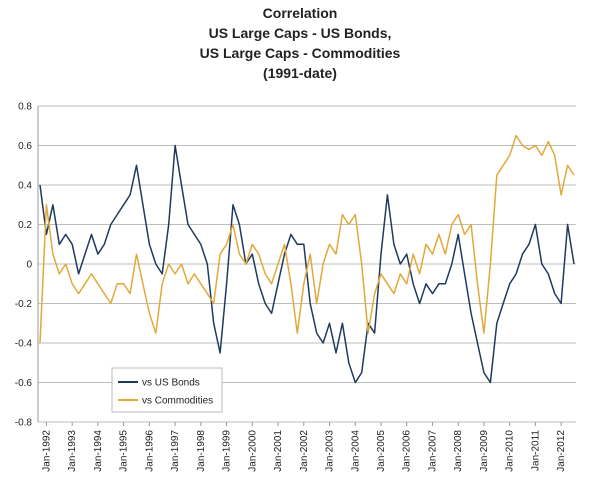 Image resolution: width=593 pixels, height=490 pixels. What do you see at coordinates (175, 451) in the screenshot?
I see `x-tick-label: Jan-1997` at bounding box center [175, 451].